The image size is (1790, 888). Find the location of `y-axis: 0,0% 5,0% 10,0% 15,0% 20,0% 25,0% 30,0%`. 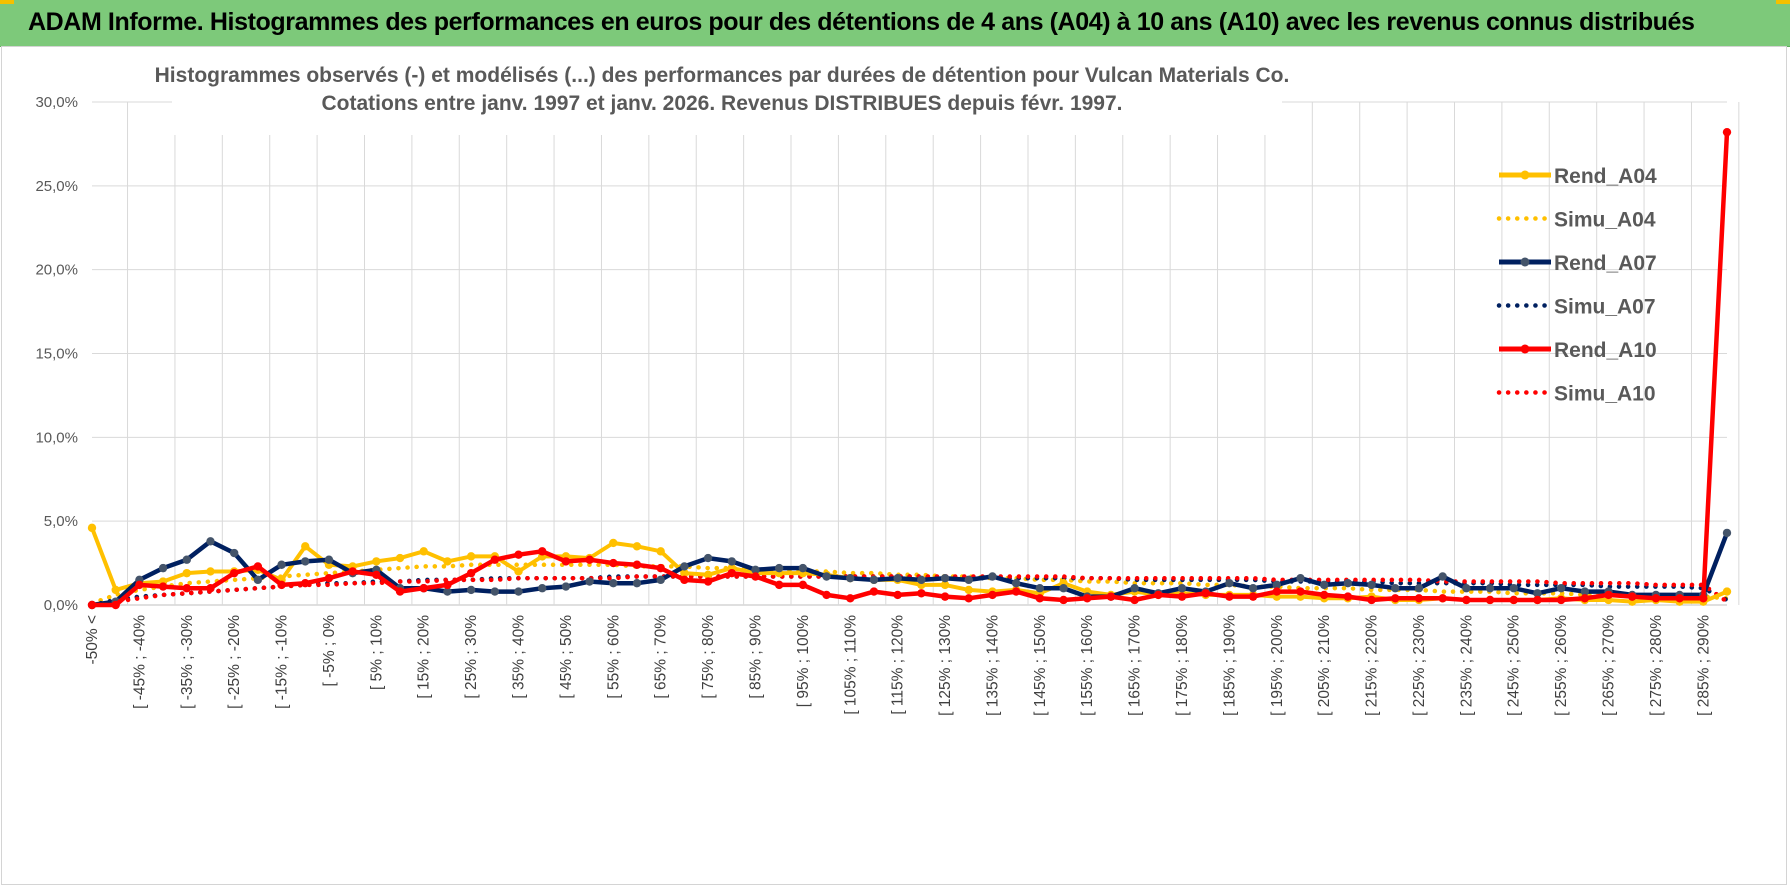

y-axis: 0,0% 5,0% 10,0% 15,0% 20,0% 25,0% 30,0% is located at coordinates (56, 354).